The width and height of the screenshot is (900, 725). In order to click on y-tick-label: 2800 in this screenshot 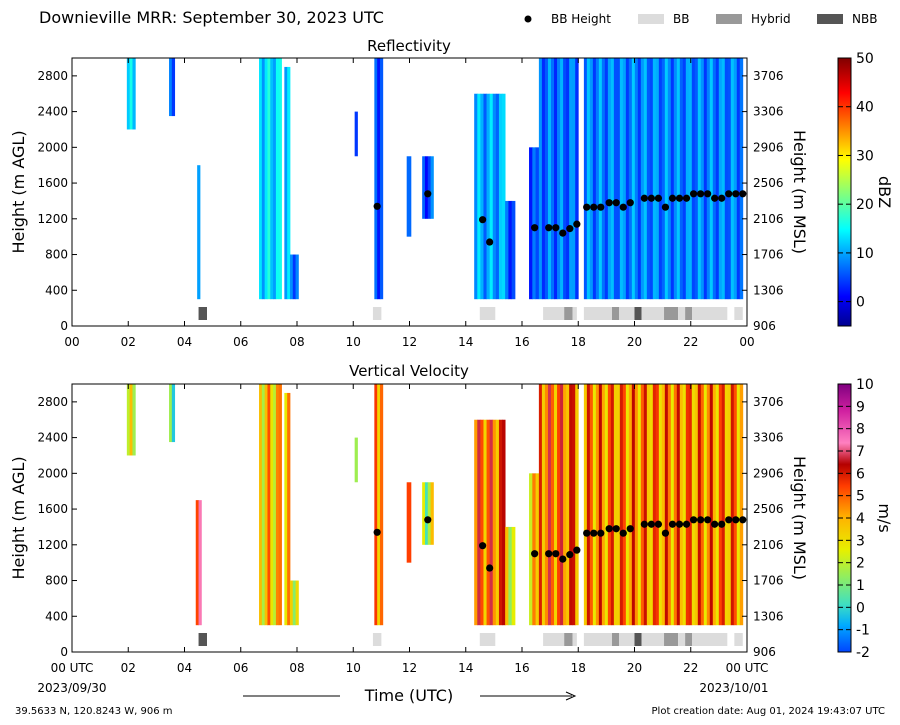, I will do `click(52, 76)`.